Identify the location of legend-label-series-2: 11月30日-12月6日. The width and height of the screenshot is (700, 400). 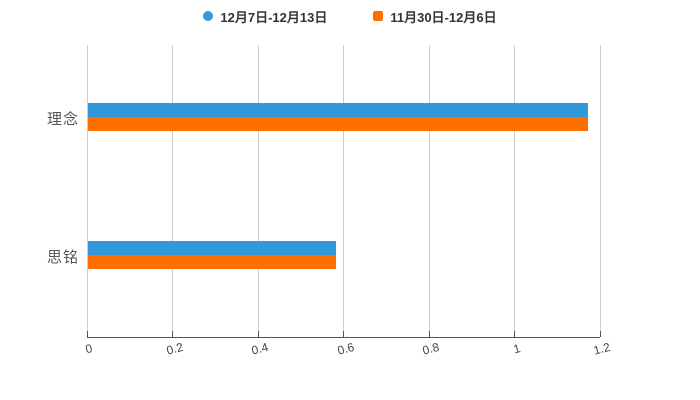
(443, 17).